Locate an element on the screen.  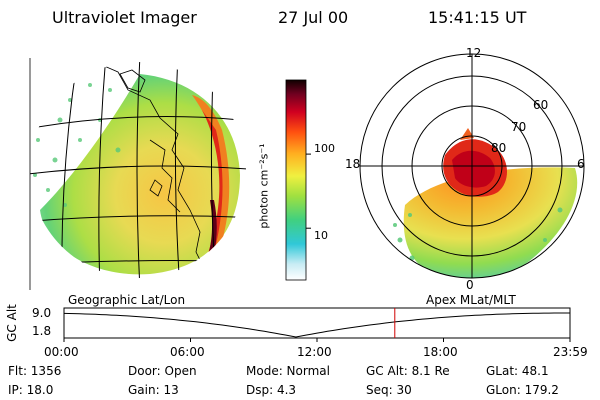
lat-label-60: 60 is located at coordinates (541, 105).